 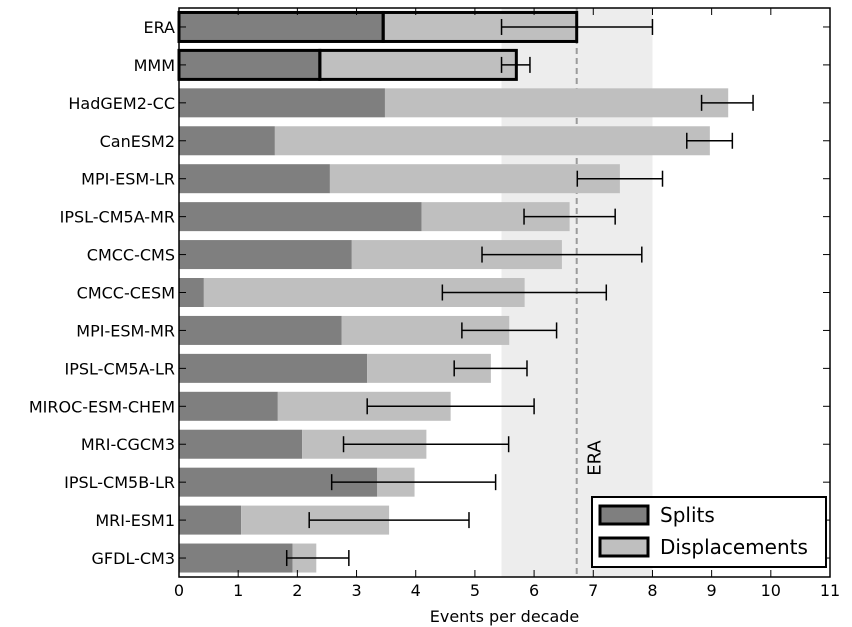 What do you see at coordinates (577, 26) in the screenshot?
I see `error-bar-era` at bounding box center [577, 26].